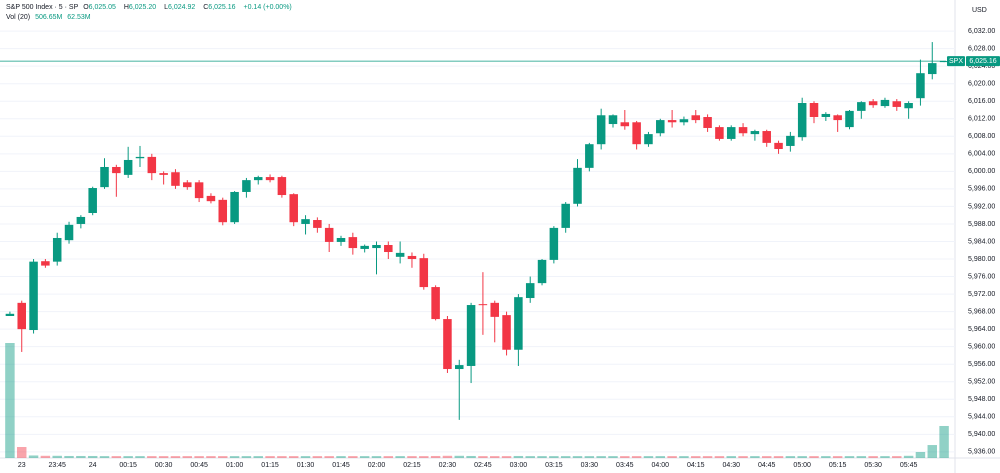 This screenshot has width=1000, height=473. I want to click on x-tick-label: 01:30, so click(306, 465).